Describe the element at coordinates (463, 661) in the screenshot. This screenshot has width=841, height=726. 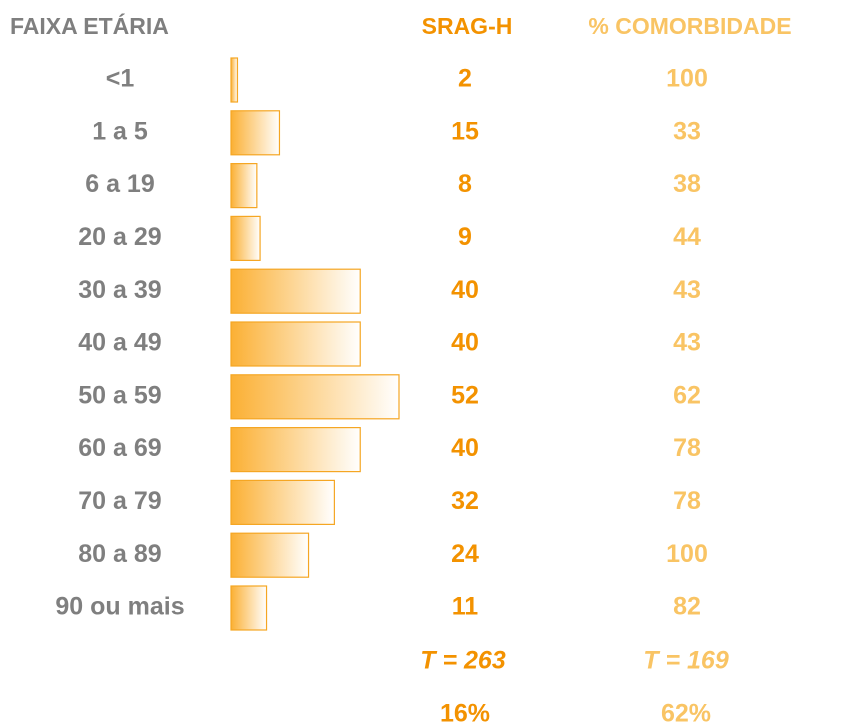
I see `total-srag: T = 263` at that location.